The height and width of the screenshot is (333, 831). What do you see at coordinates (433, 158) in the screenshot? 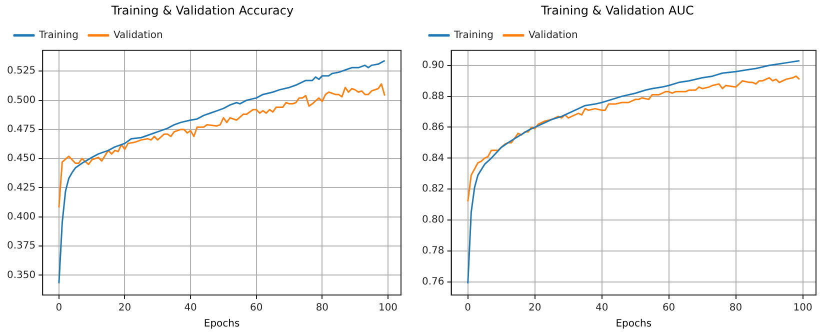
I see `y-tick-label: 0.84` at bounding box center [433, 158].